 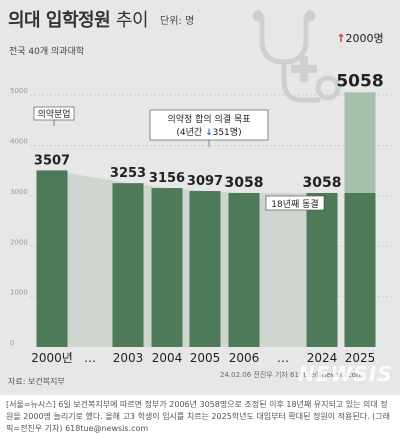 I want to click on start-annotation: 의약분업, so click(x=53, y=114).